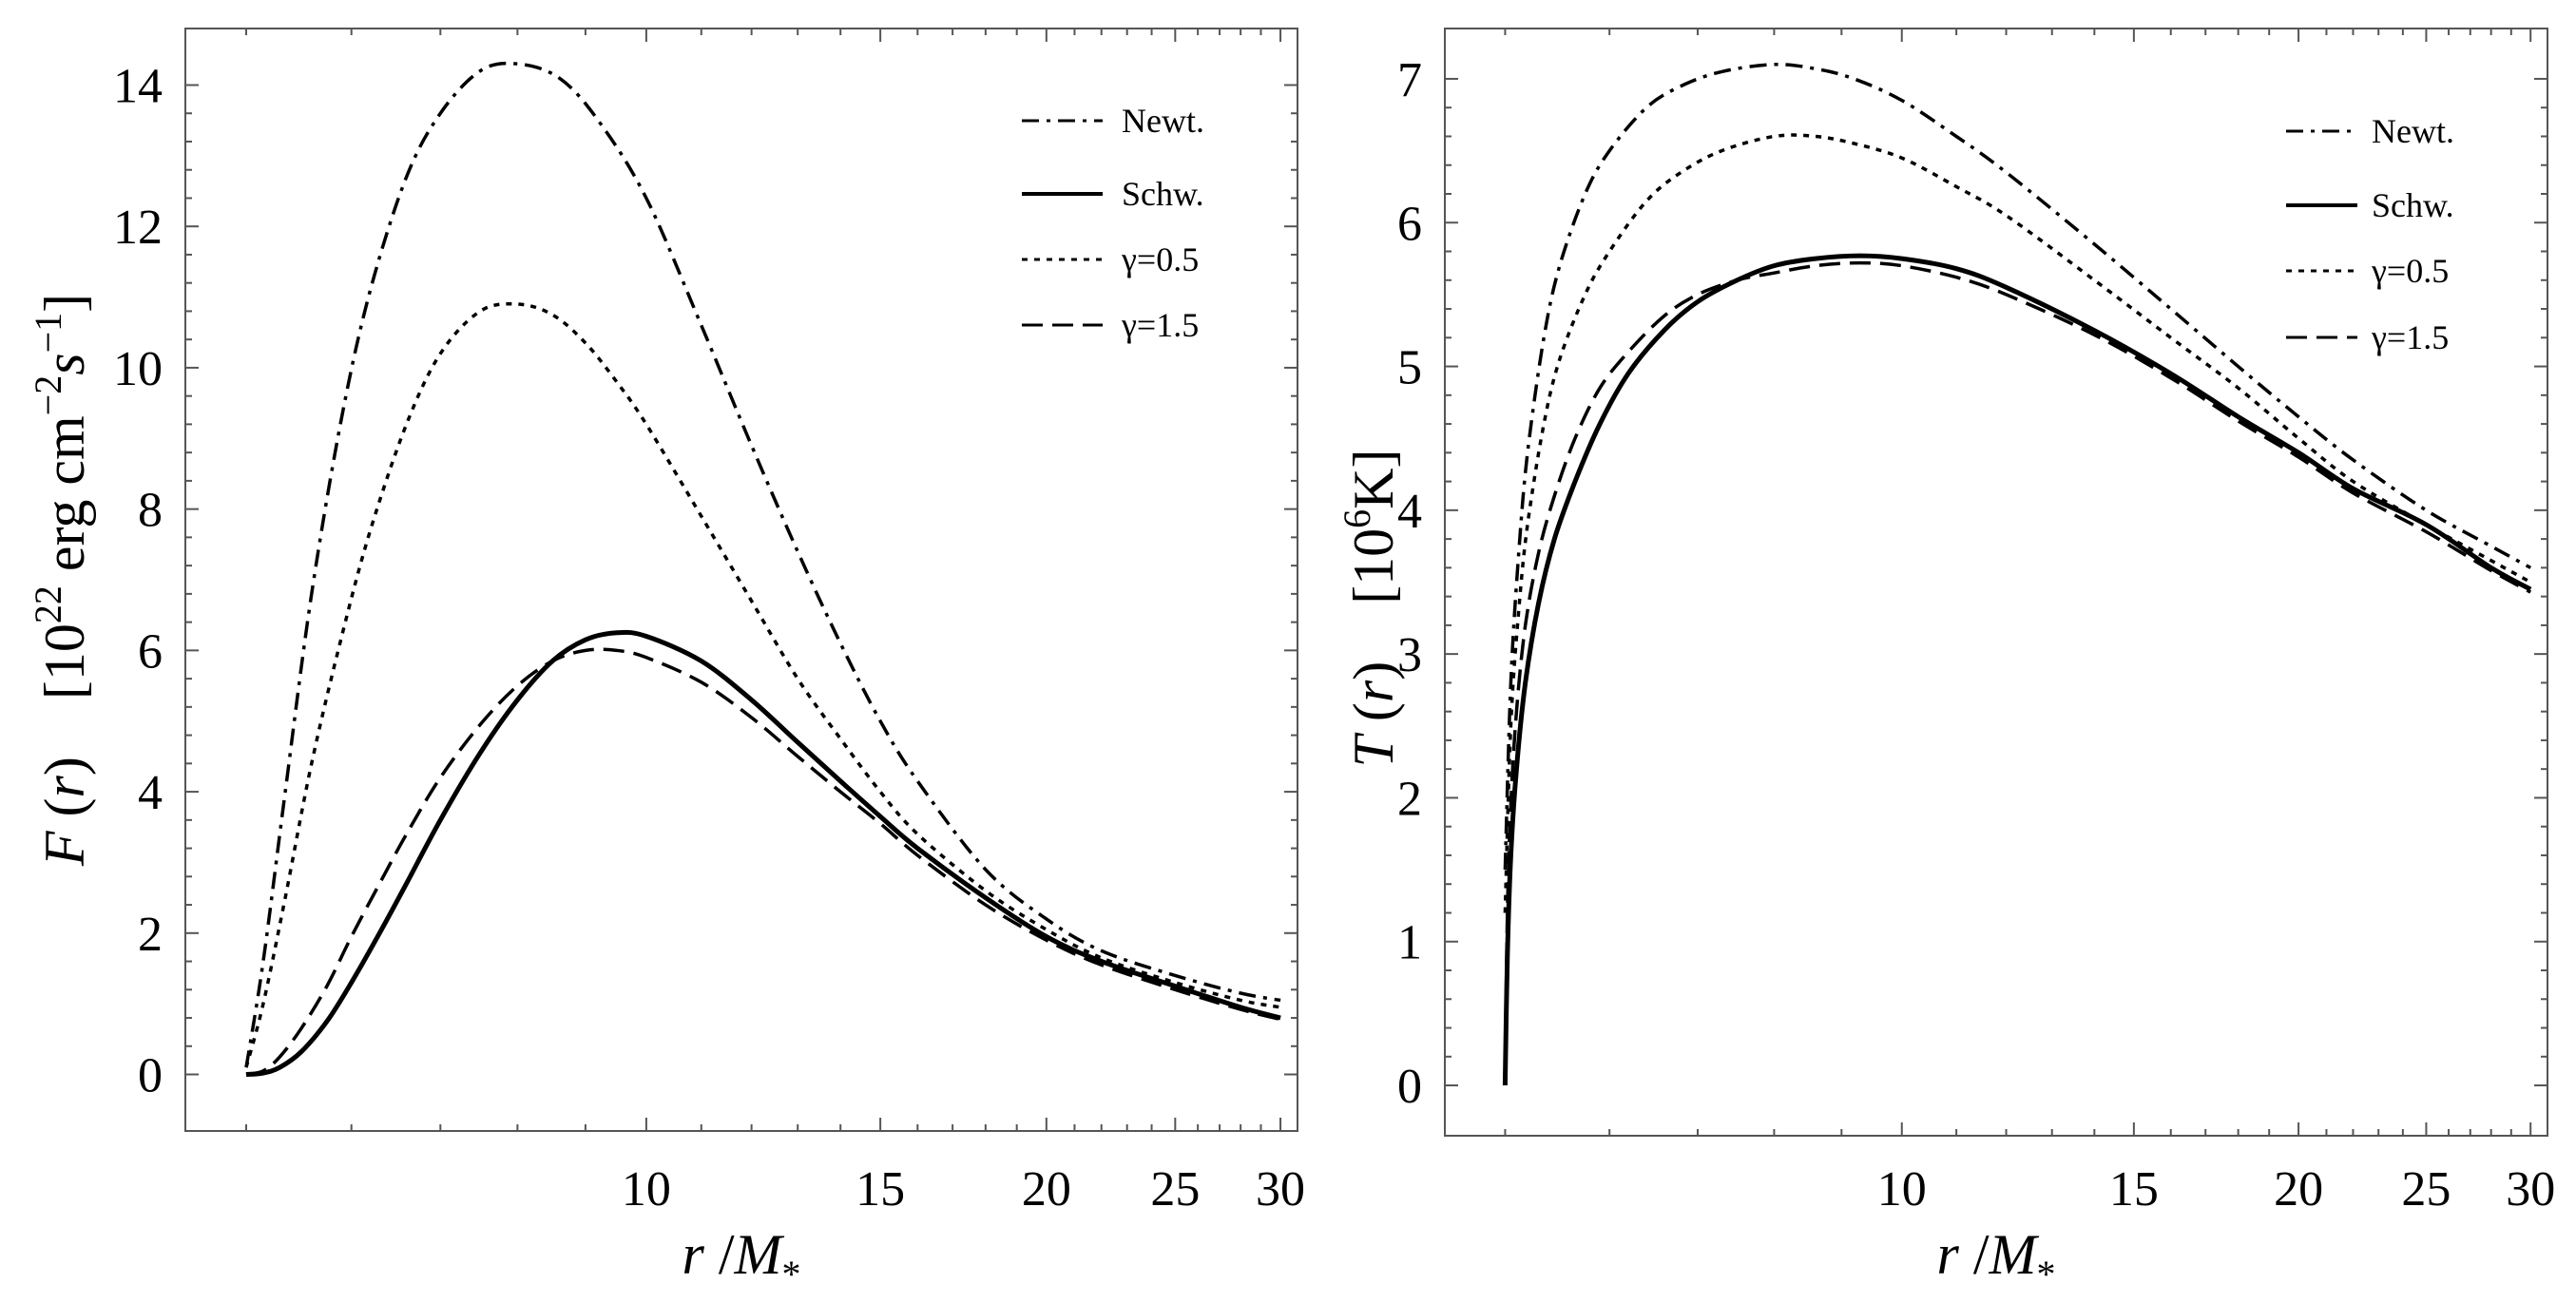  Describe the element at coordinates (64, 500) in the screenshot. I see `y-units-text: erg cm` at that location.